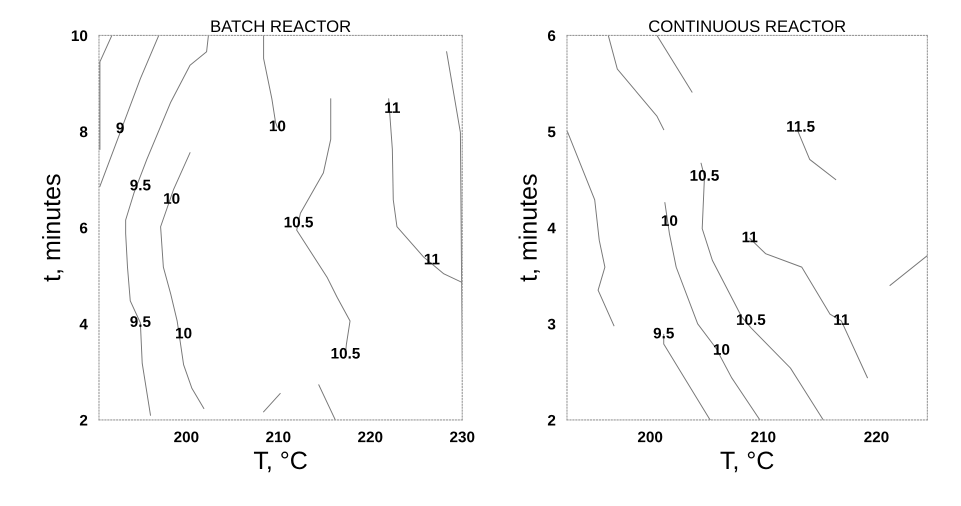  I want to click on y-tick-label: 10, so click(80, 36).